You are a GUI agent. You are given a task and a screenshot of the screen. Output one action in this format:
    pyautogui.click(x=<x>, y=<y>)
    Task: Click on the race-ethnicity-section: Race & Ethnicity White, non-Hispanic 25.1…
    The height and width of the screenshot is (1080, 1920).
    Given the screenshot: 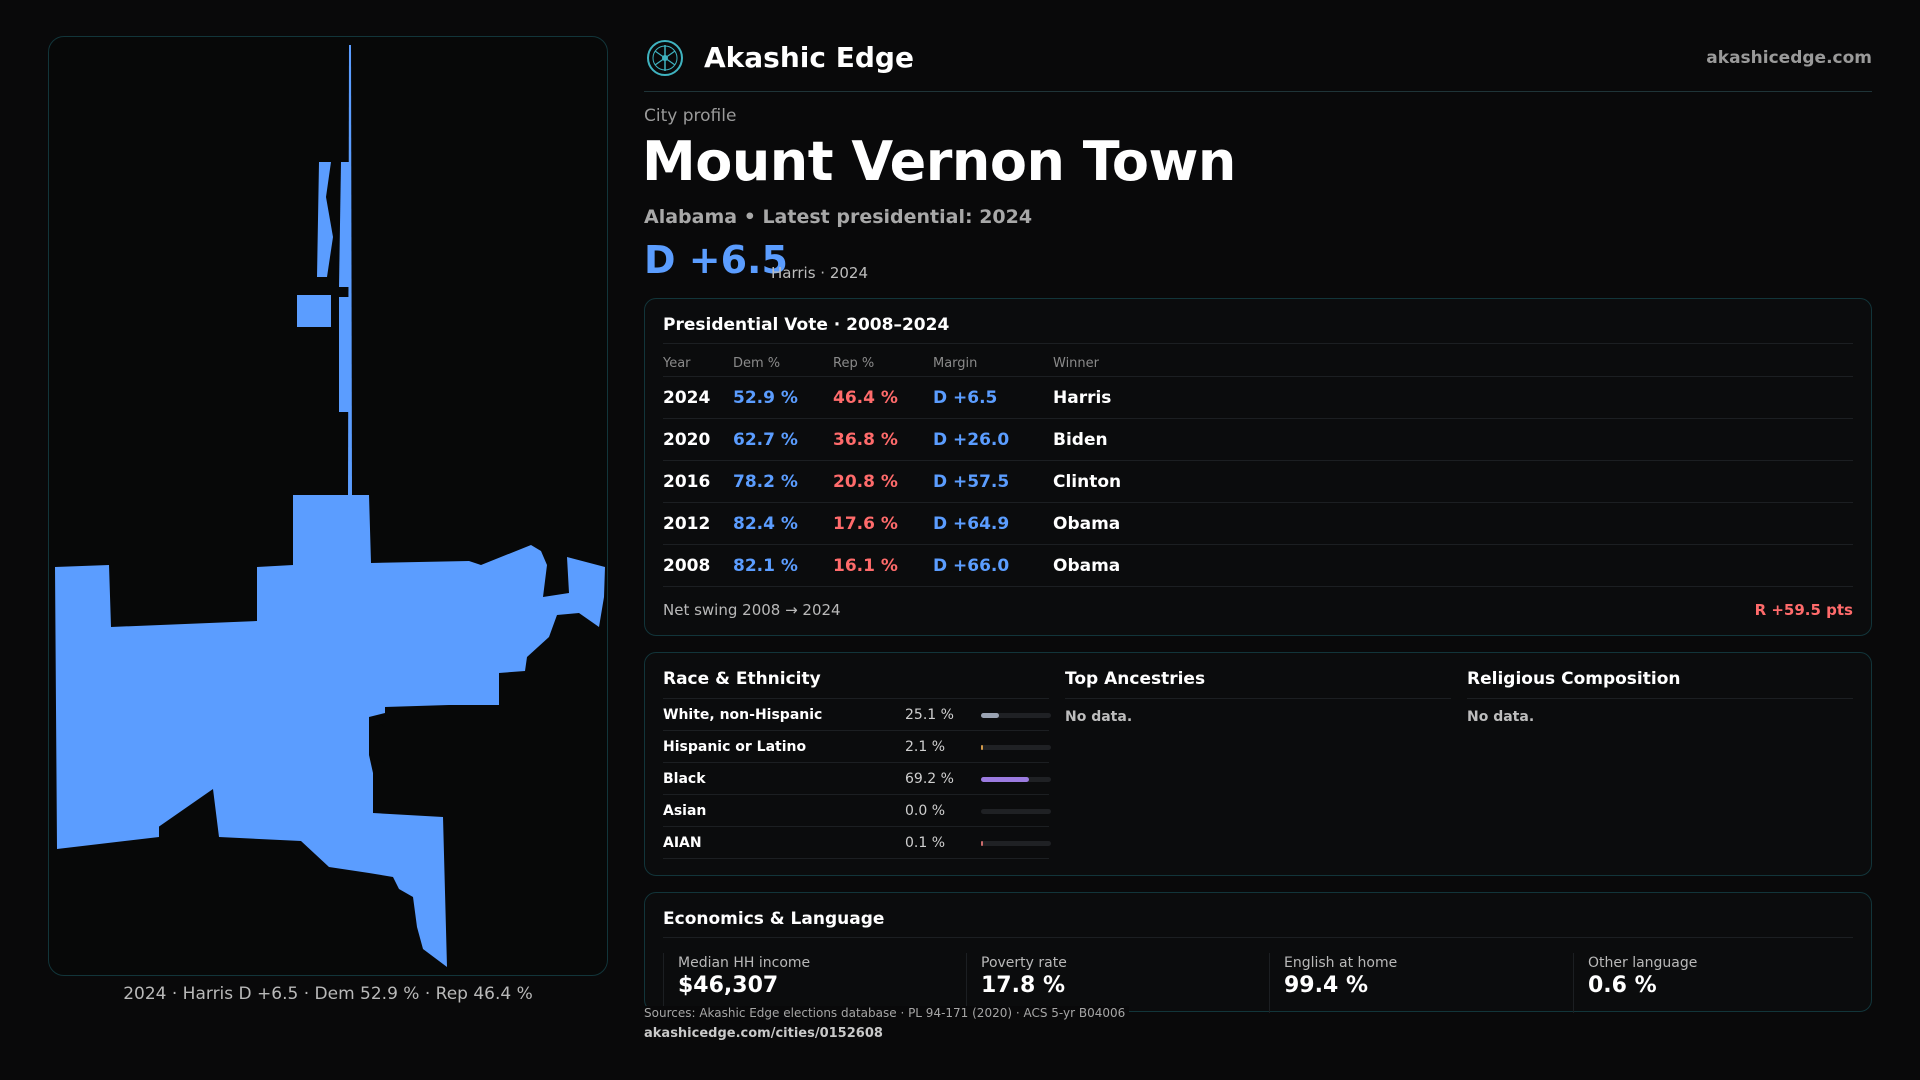 What is the action you would take?
    pyautogui.click(x=857, y=764)
    